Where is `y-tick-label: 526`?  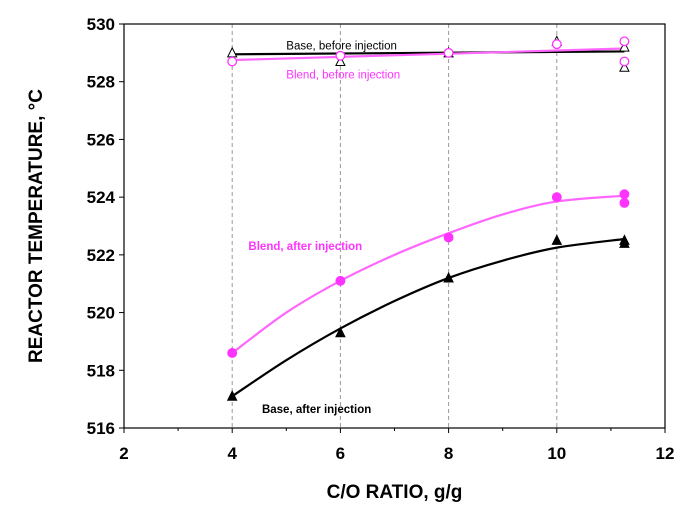 y-tick-label: 526 is located at coordinates (101, 139).